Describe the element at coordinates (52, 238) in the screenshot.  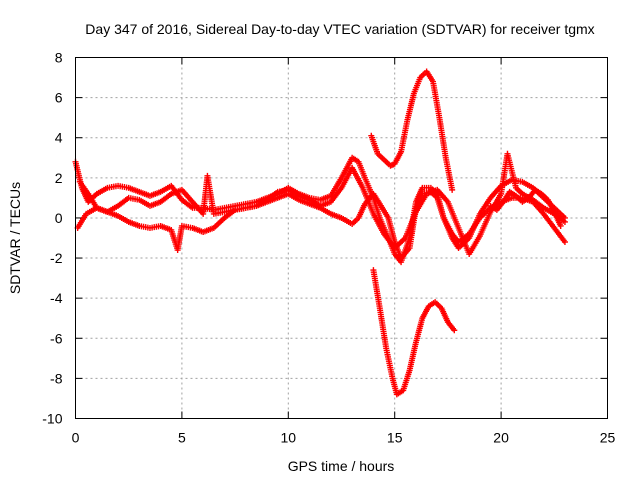
I see `y-tick-labels: 8 6 4 2 0 -2 -4 -6 -8 -10` at that location.